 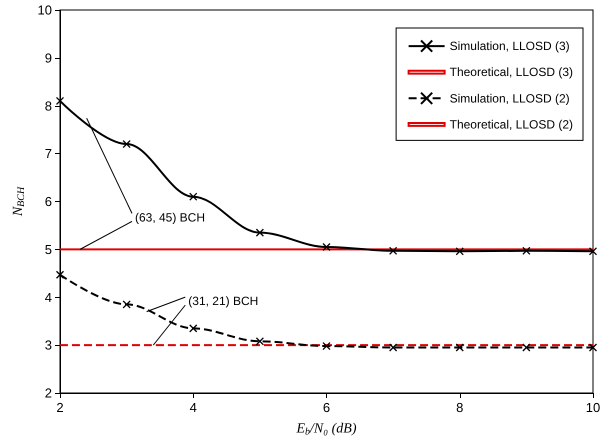 What do you see at coordinates (193, 407) in the screenshot?
I see `x-tick-label: 4` at bounding box center [193, 407].